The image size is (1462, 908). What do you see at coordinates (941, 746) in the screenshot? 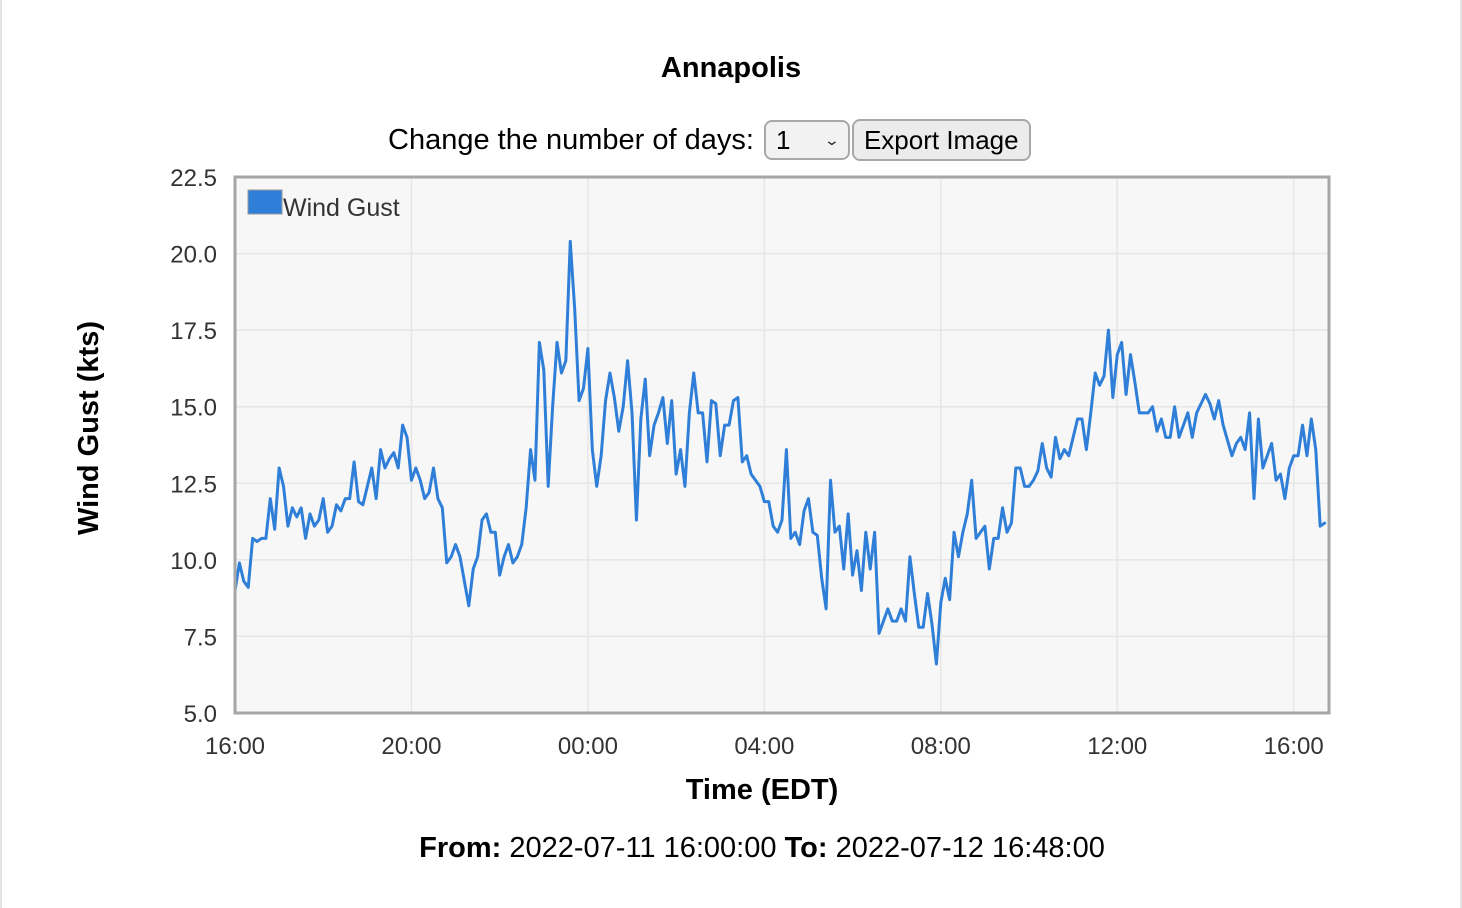
I see `x-tick-label: 08:00` at bounding box center [941, 746].